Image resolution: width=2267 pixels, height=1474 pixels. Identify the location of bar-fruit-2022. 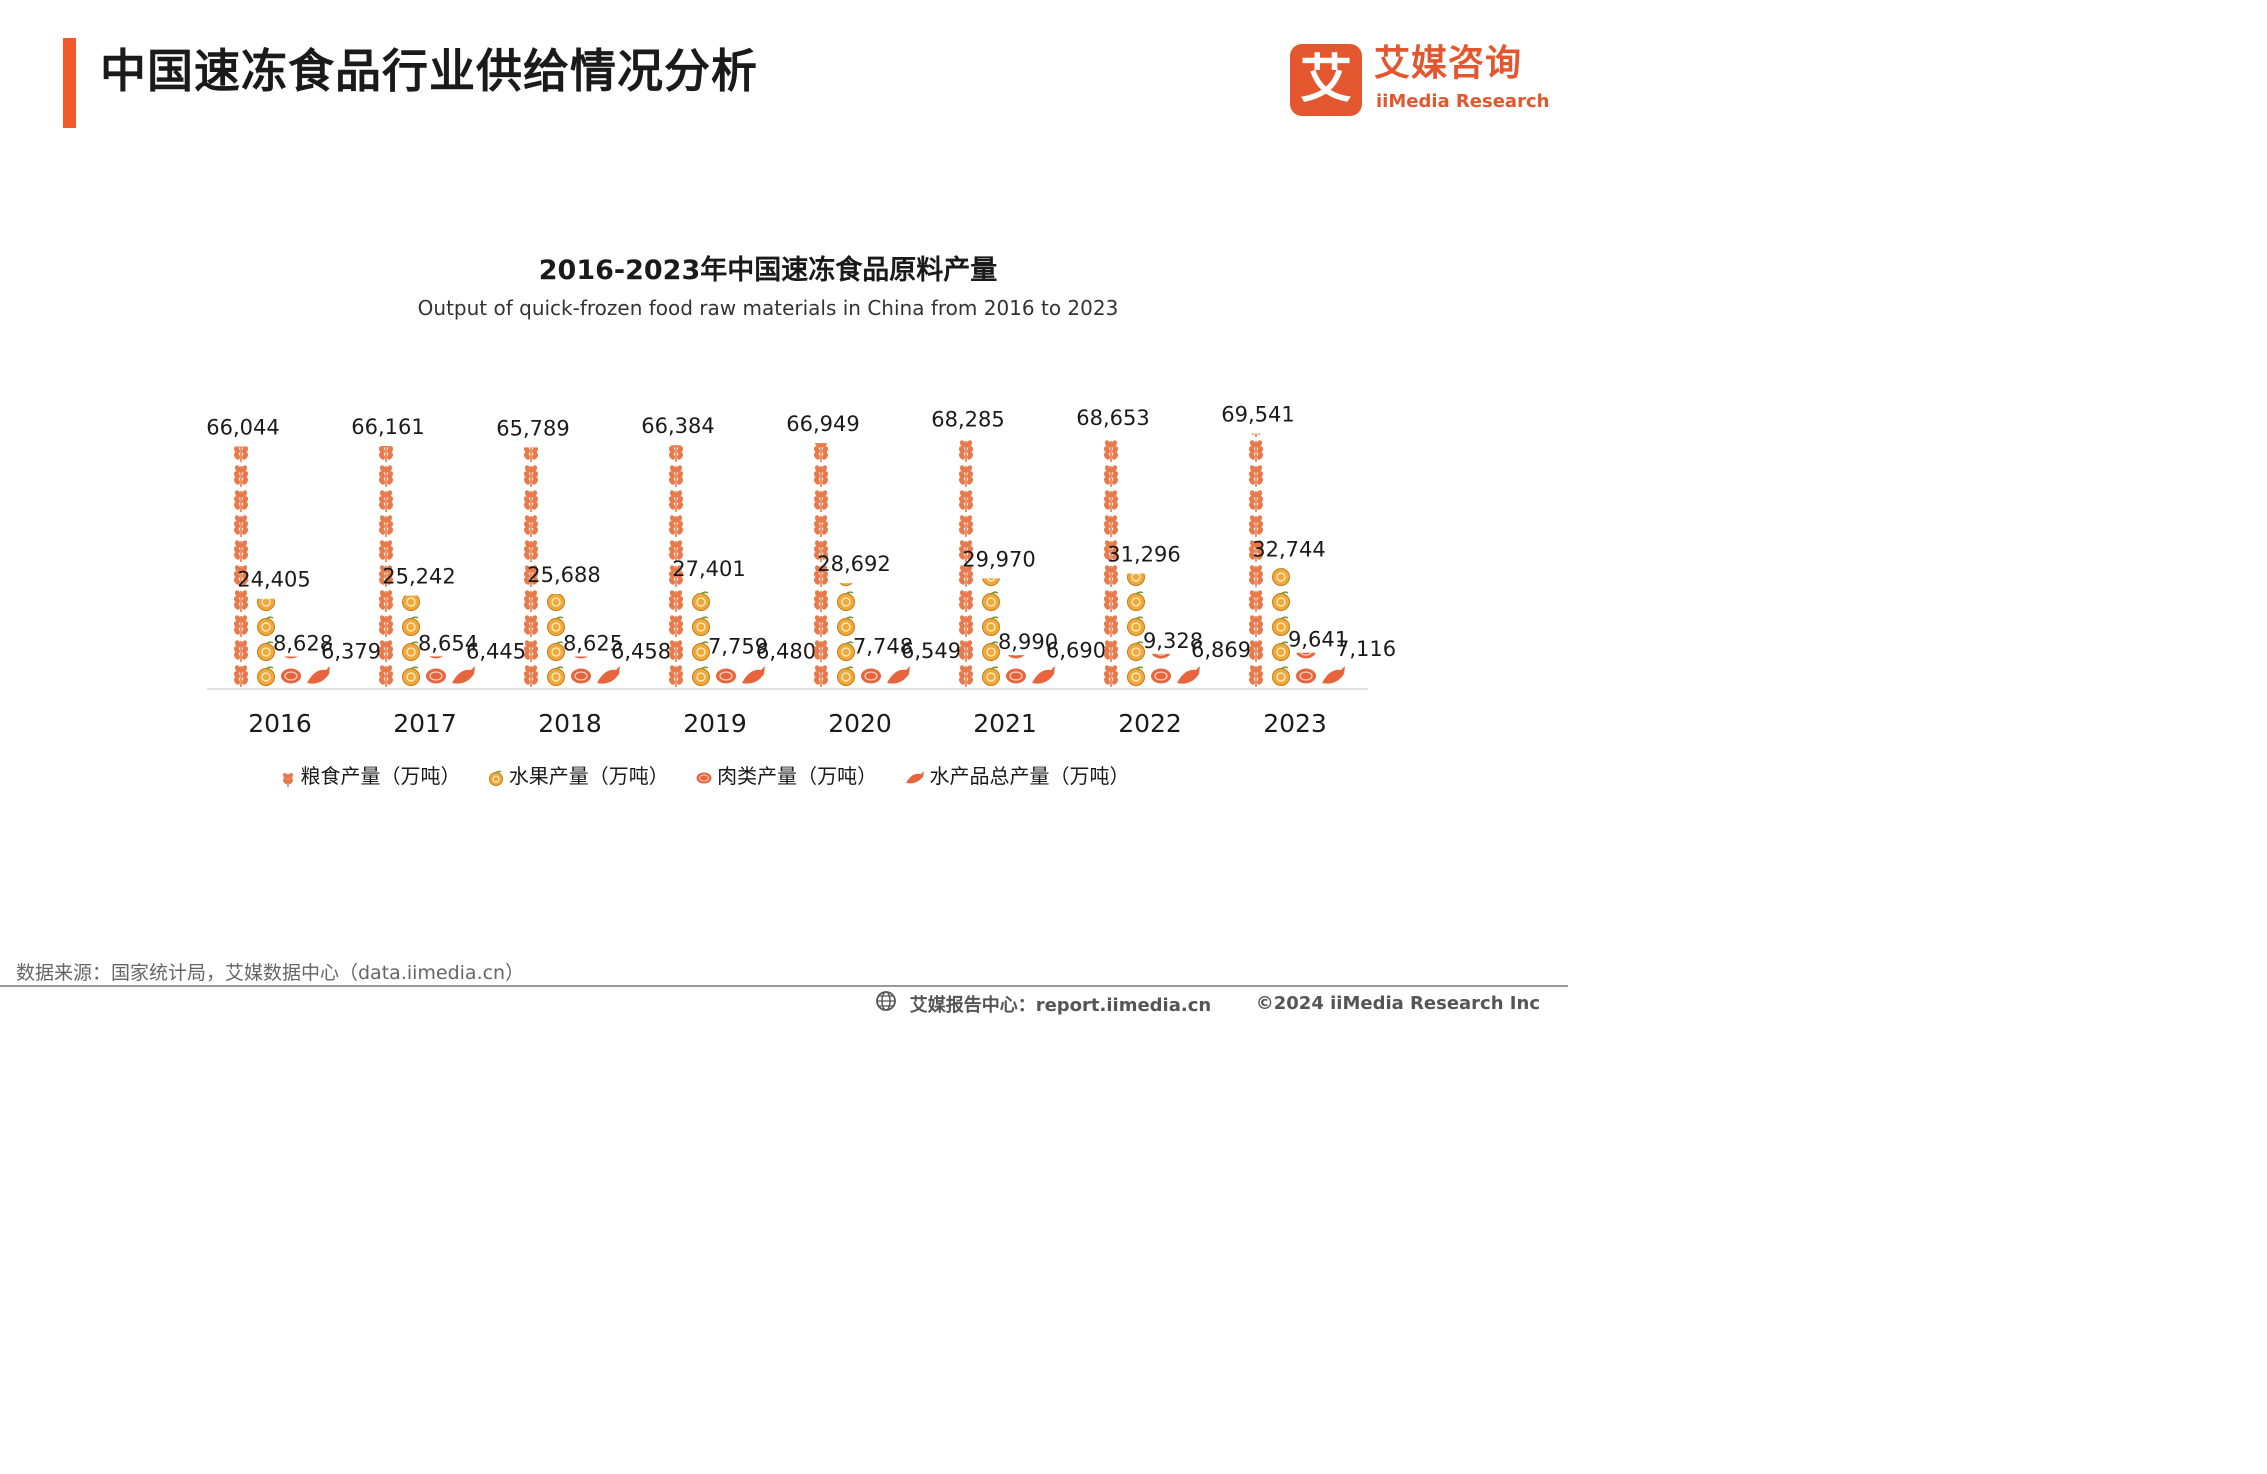
(1136, 629).